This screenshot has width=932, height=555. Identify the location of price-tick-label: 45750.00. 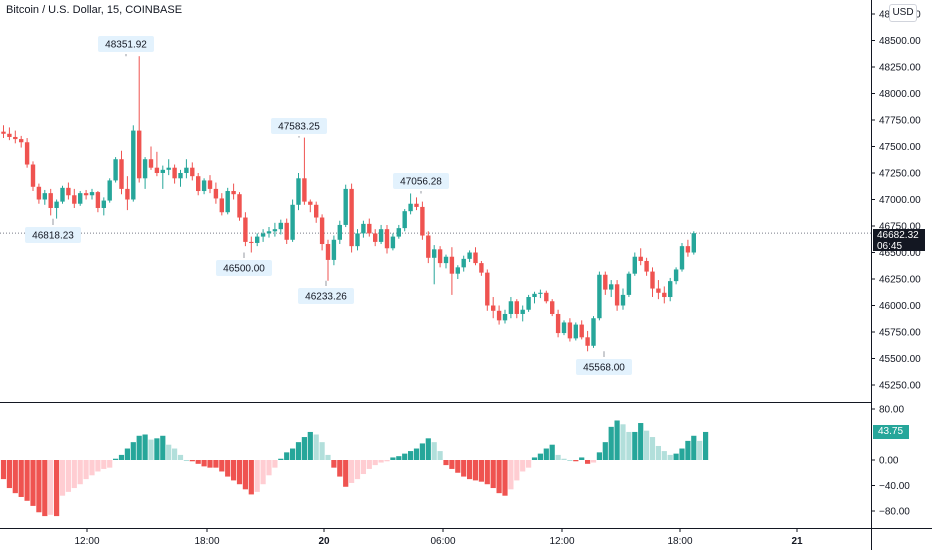
(900, 333).